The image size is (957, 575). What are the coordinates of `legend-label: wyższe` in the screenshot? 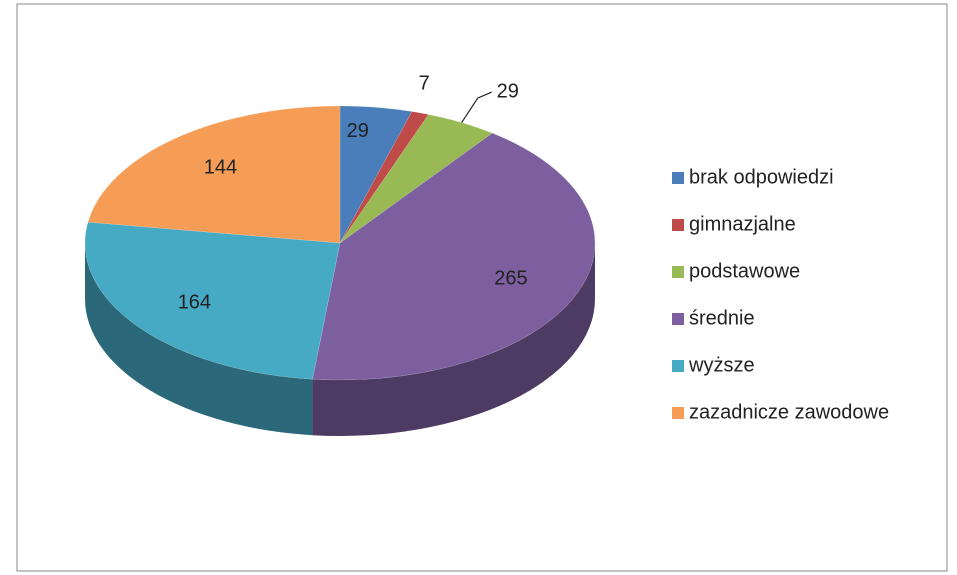 It's located at (721, 365).